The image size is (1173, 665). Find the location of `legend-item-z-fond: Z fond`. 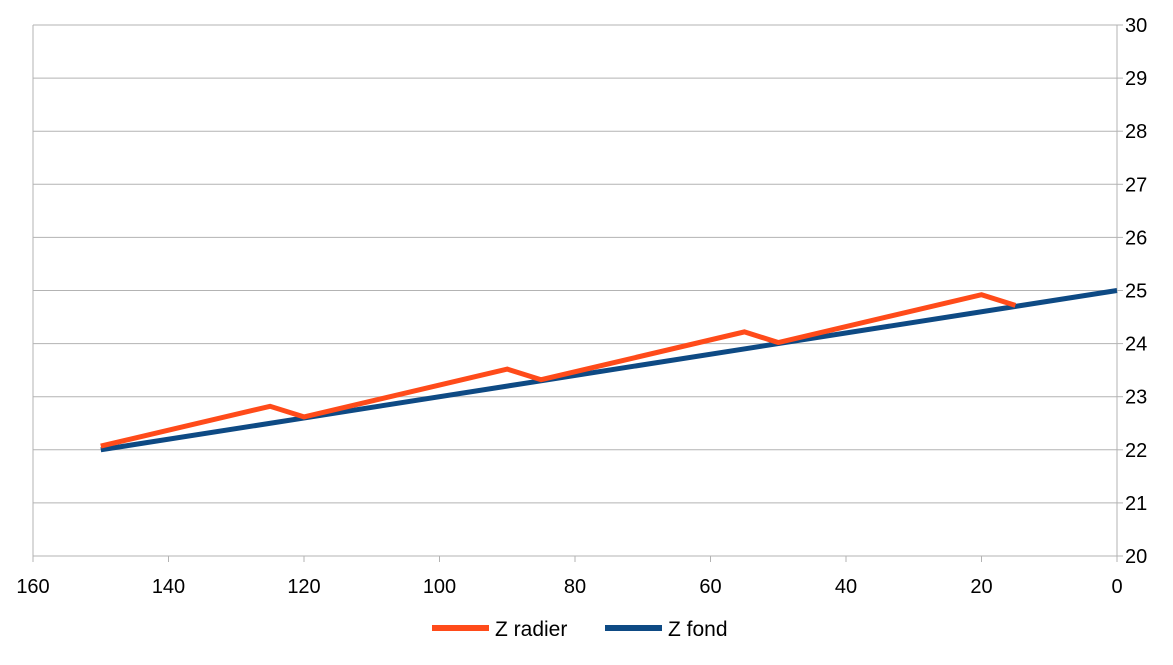

legend-item-z-fond: Z fond is located at coordinates (666, 629).